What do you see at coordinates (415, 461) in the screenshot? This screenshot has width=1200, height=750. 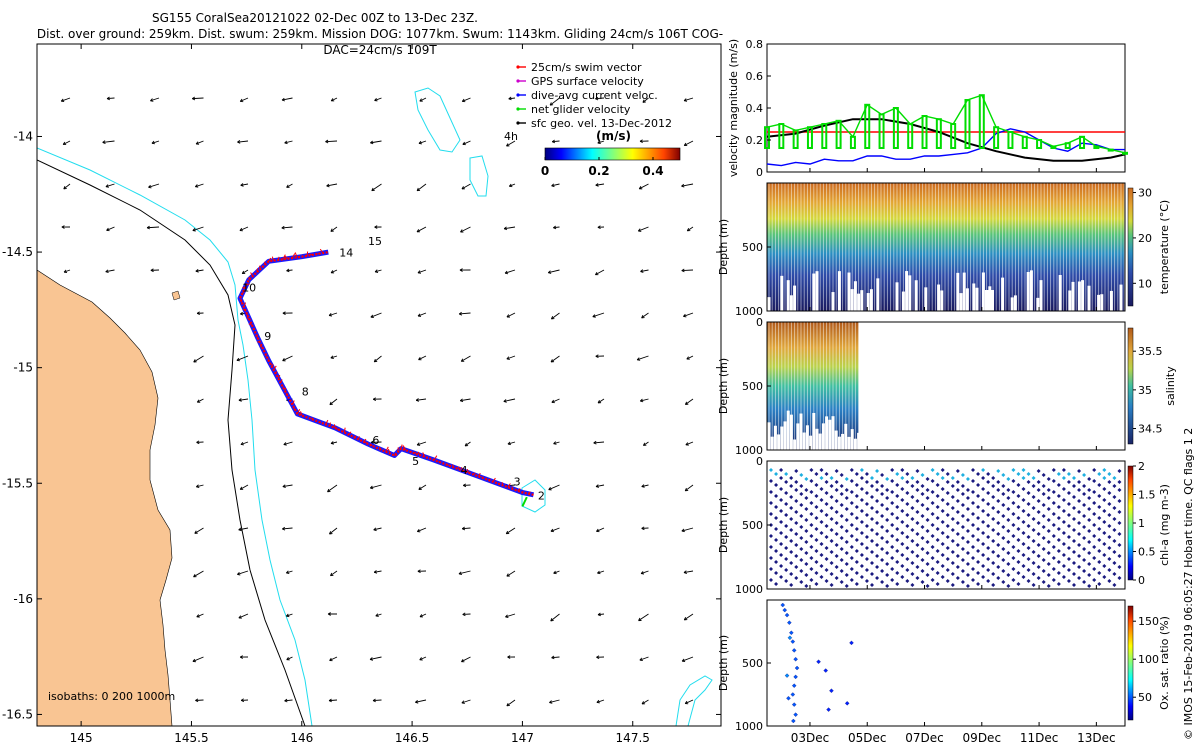 I see `day-label: 5` at bounding box center [415, 461].